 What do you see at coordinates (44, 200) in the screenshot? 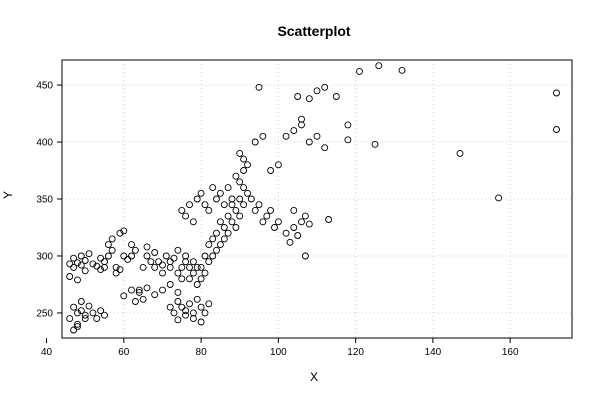
I see `y-tick-label: 350` at bounding box center [44, 200].